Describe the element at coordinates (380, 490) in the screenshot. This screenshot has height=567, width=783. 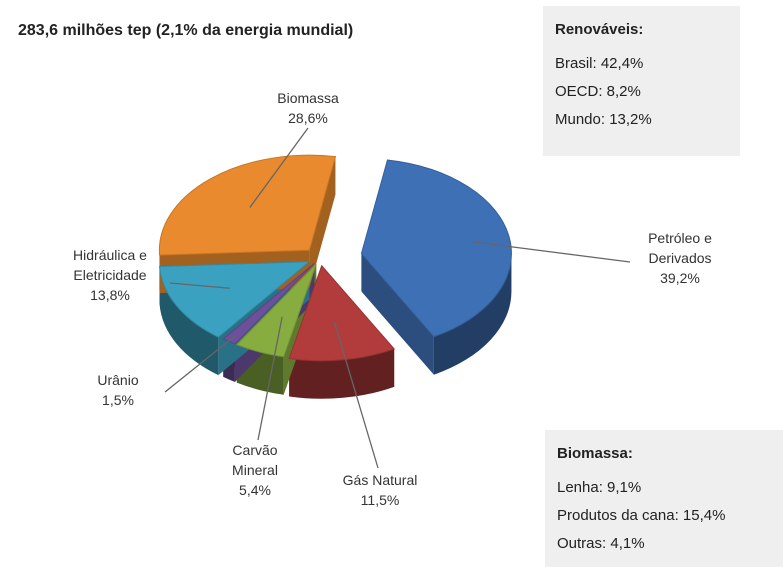
I see `slice-label: Gás Natural 11,5%` at that location.